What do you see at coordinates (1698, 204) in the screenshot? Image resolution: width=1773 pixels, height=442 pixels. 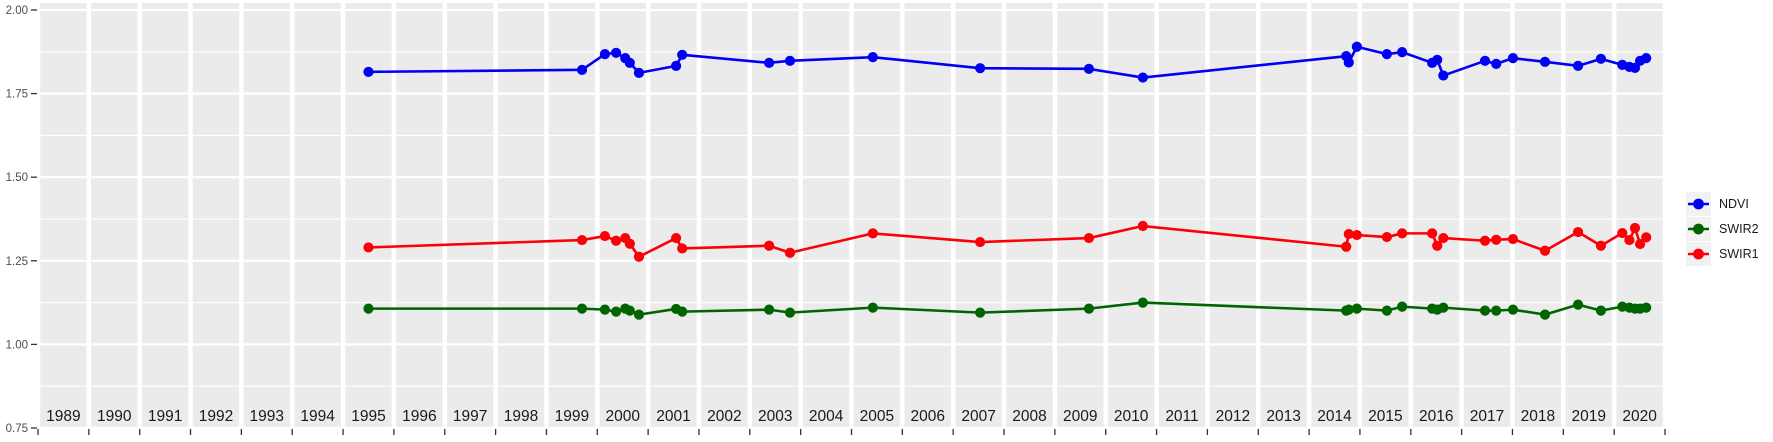 I see `legend-key-ndvi-icon` at bounding box center [1698, 204].